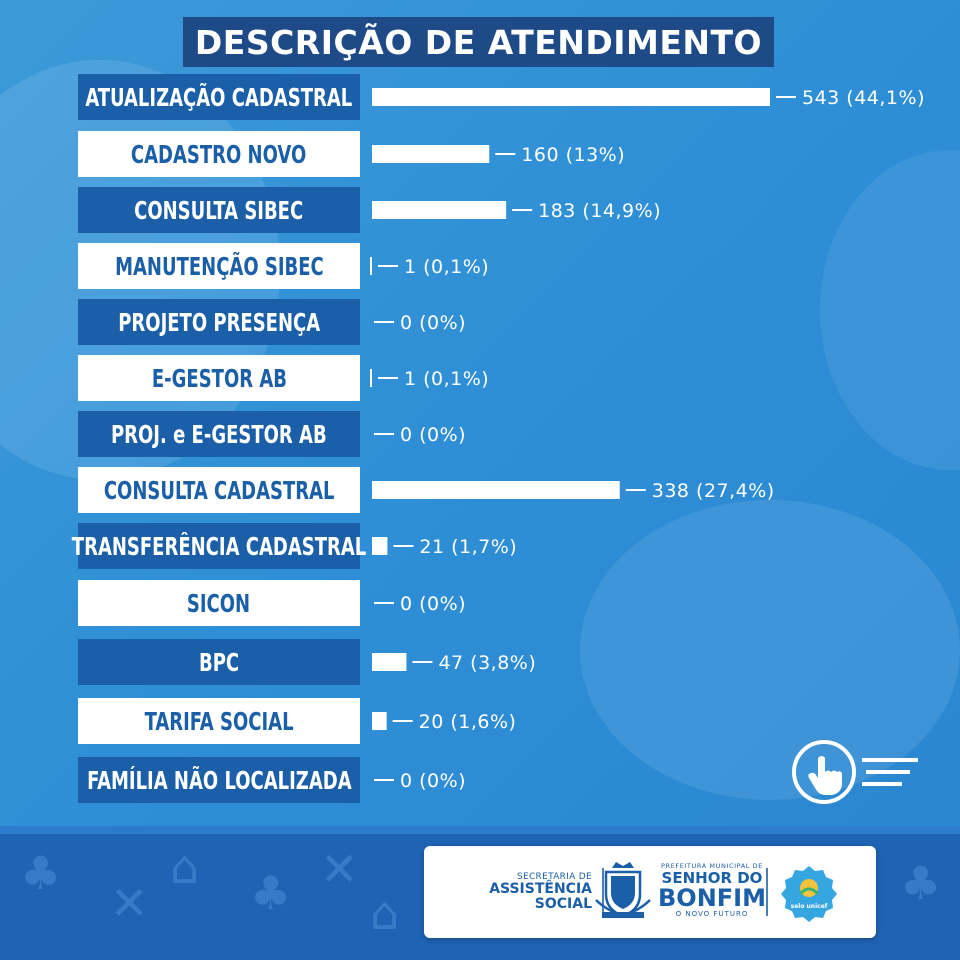 The width and height of the screenshot is (960, 960). I want to click on selo-text: selo unicef, so click(809, 906).